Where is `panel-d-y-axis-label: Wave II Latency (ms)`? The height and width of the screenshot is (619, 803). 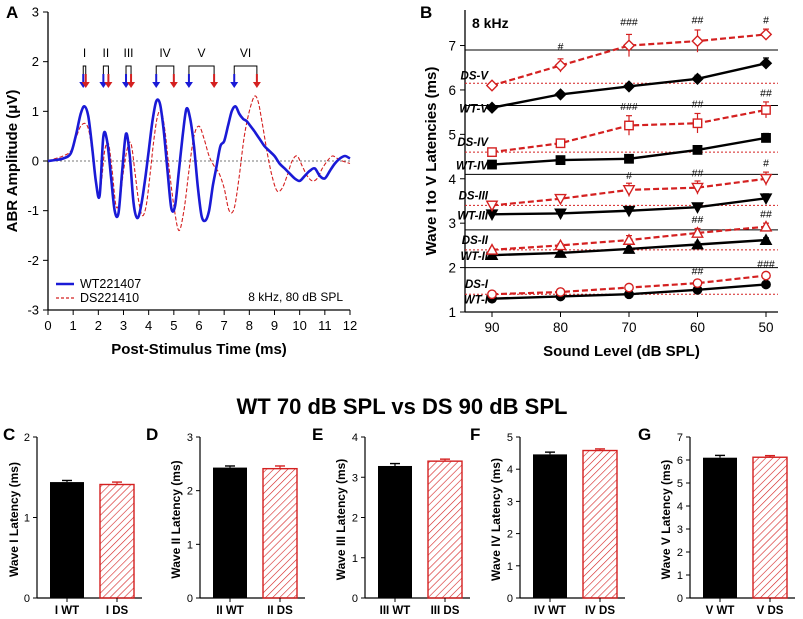
panel-d-y-axis-label: Wave II Latency (ms) is located at coordinates (176, 519).